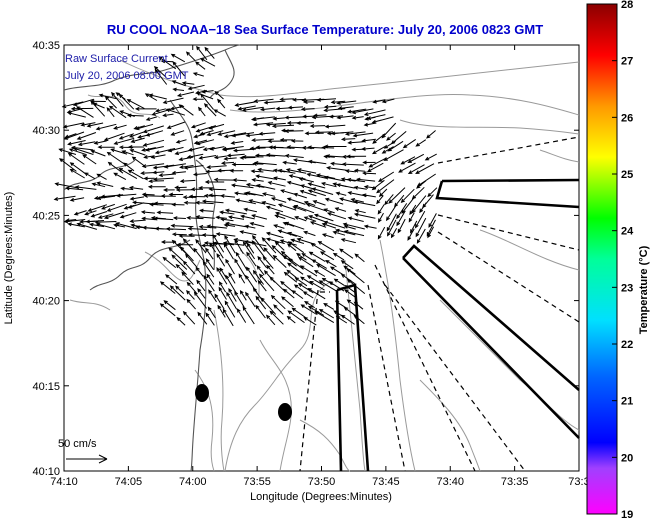  What do you see at coordinates (627, 402) in the screenshot?
I see `colorbar-tick-label: 21` at bounding box center [627, 402].